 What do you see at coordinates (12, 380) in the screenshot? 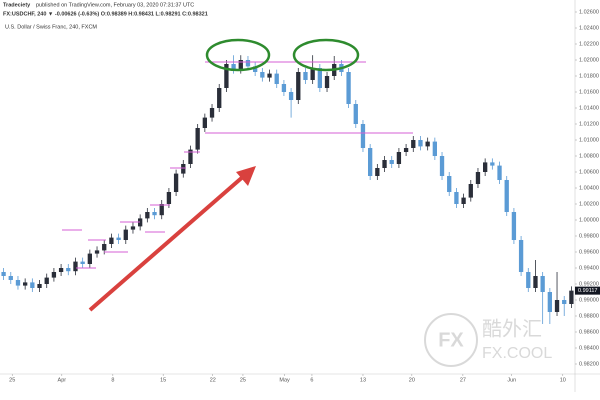
I see `x-tick-label: 25` at bounding box center [12, 380].